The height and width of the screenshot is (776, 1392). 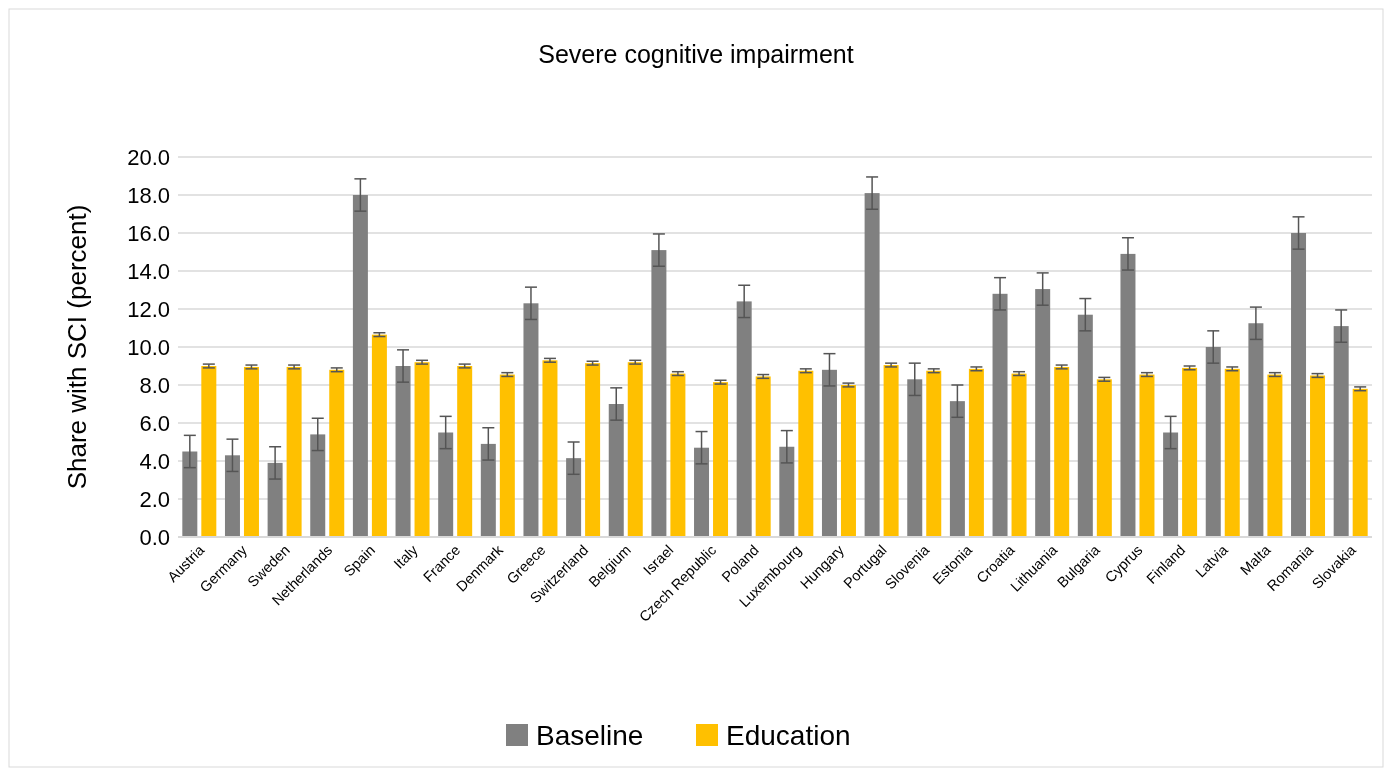 I want to click on y-tick-label: 8.0, so click(x=154, y=385).